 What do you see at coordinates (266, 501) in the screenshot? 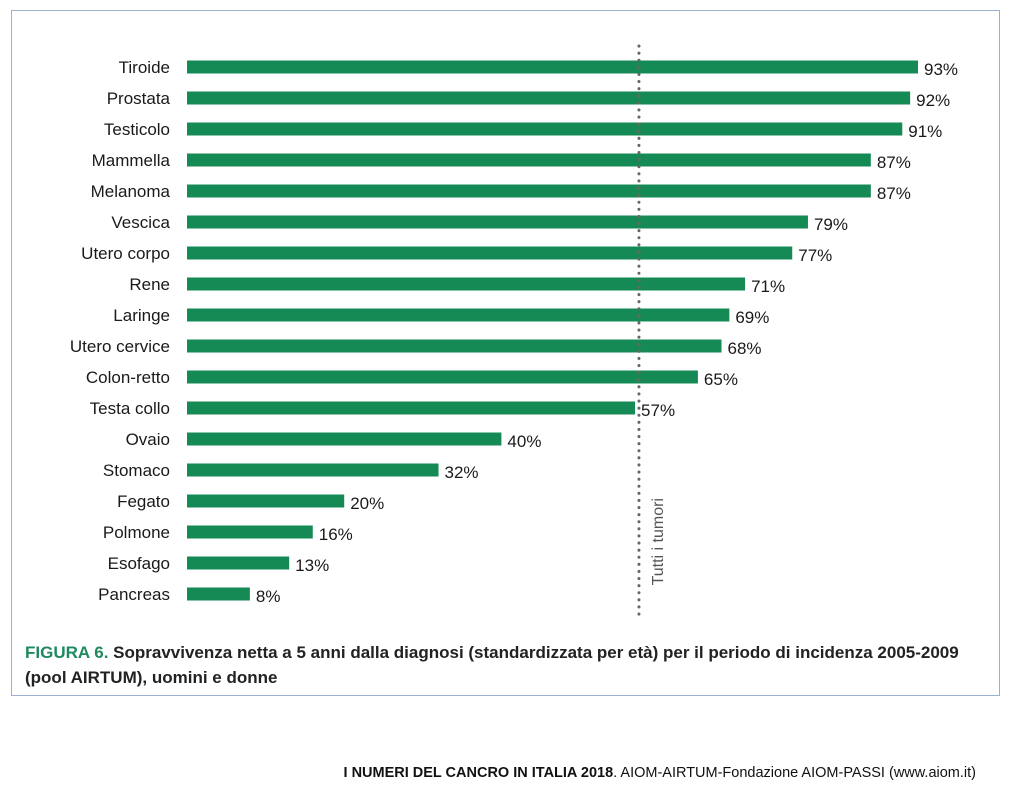
I see `bar-fegato` at bounding box center [266, 501].